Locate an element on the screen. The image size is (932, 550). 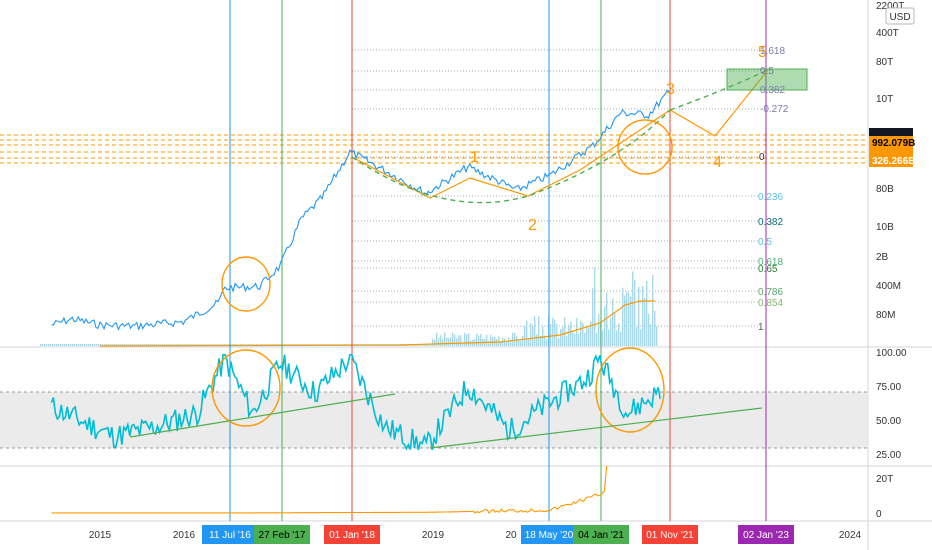
target-zone-box is located at coordinates (767, 79).